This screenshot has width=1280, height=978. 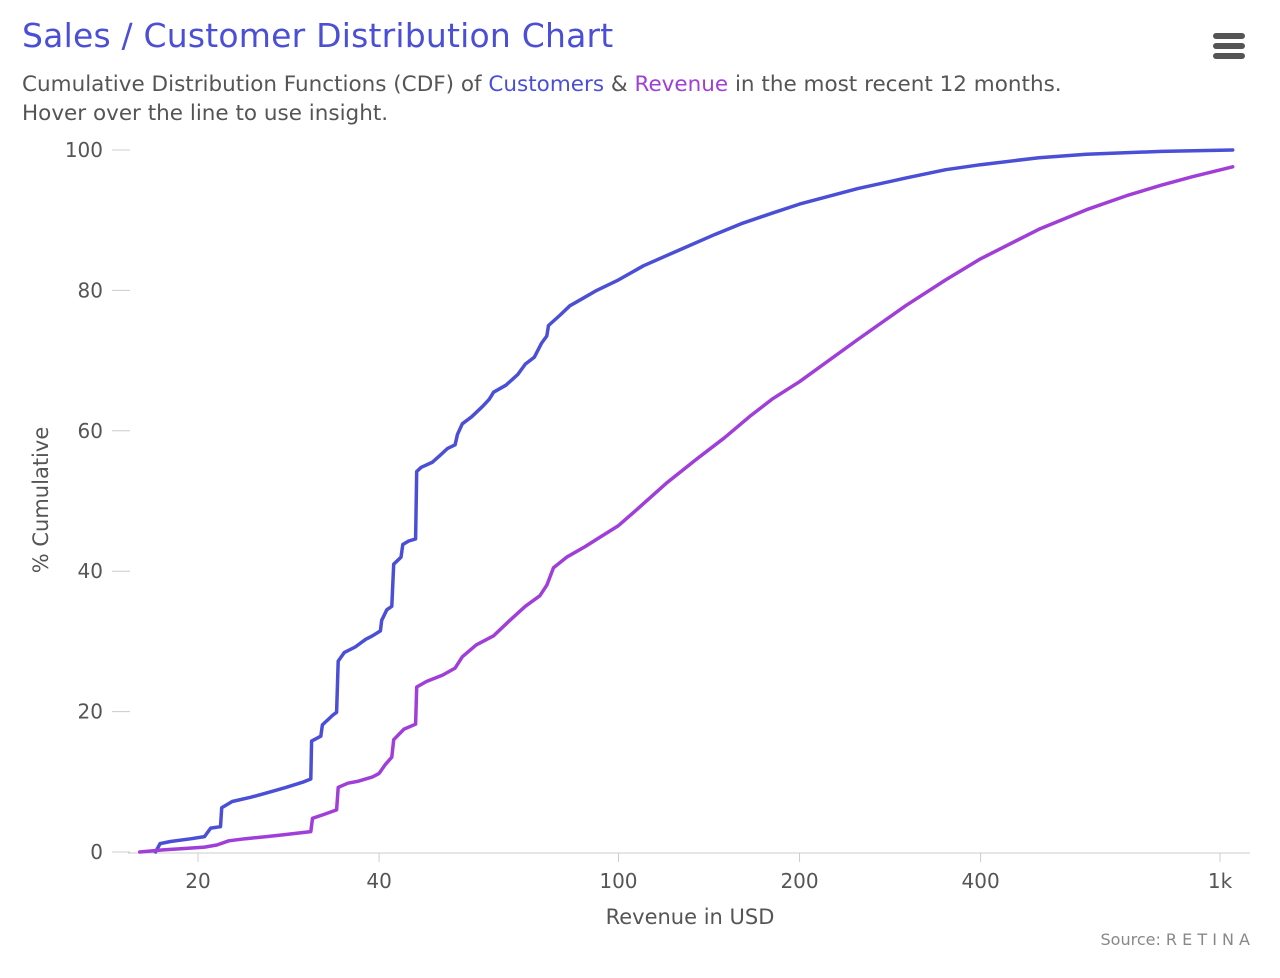 What do you see at coordinates (41, 500) in the screenshot?
I see `y-axis-title: % Cumulative` at bounding box center [41, 500].